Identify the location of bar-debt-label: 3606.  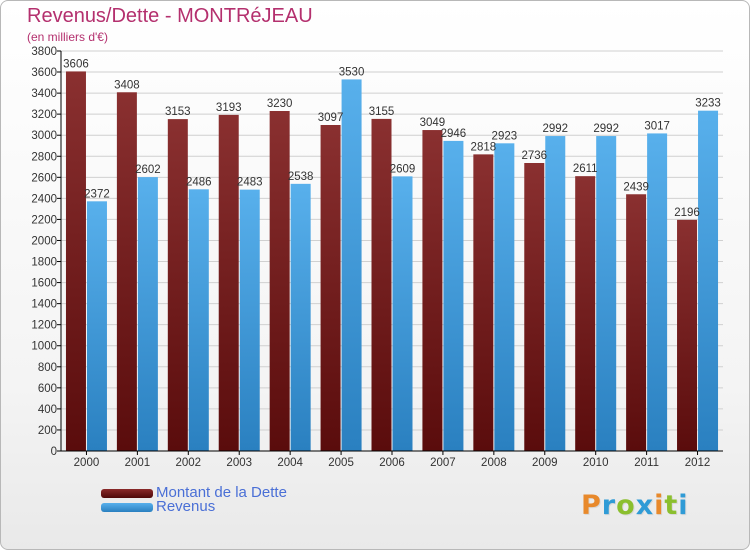
(76, 64).